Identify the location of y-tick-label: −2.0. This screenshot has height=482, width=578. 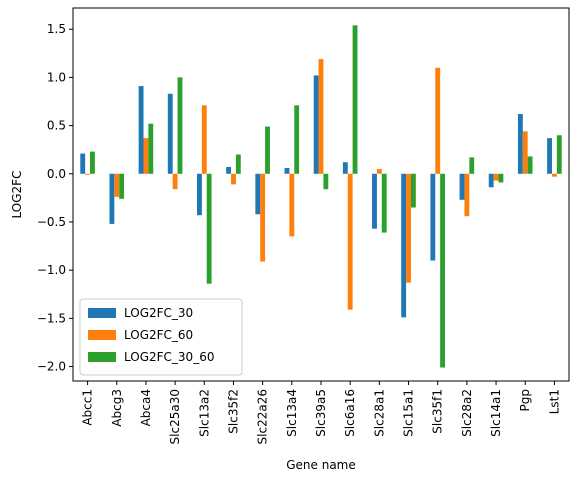
(51, 367).